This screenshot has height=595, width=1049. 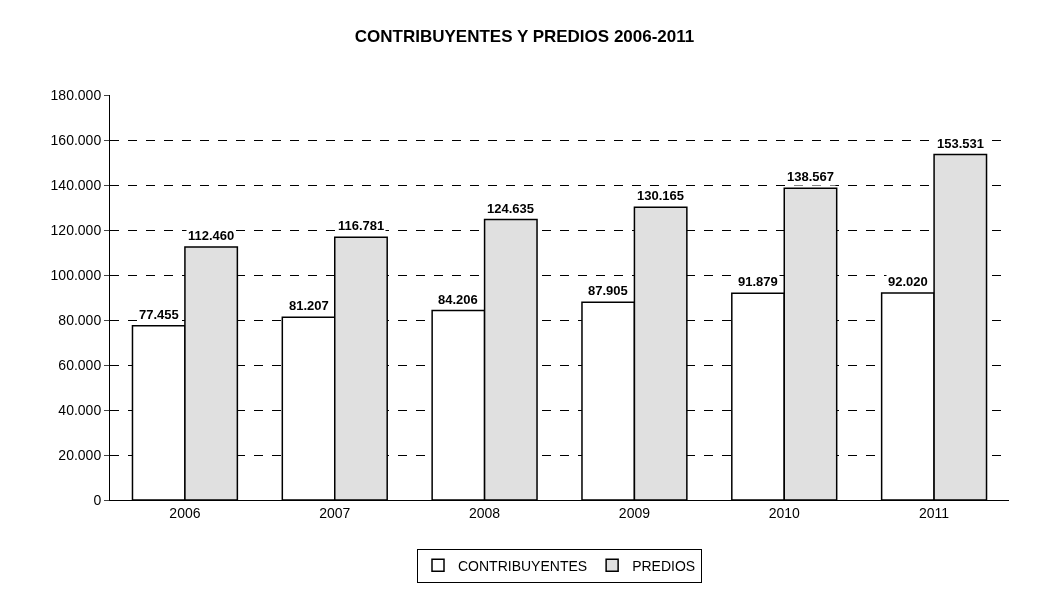 I want to click on data-label: 92.020, so click(x=908, y=281).